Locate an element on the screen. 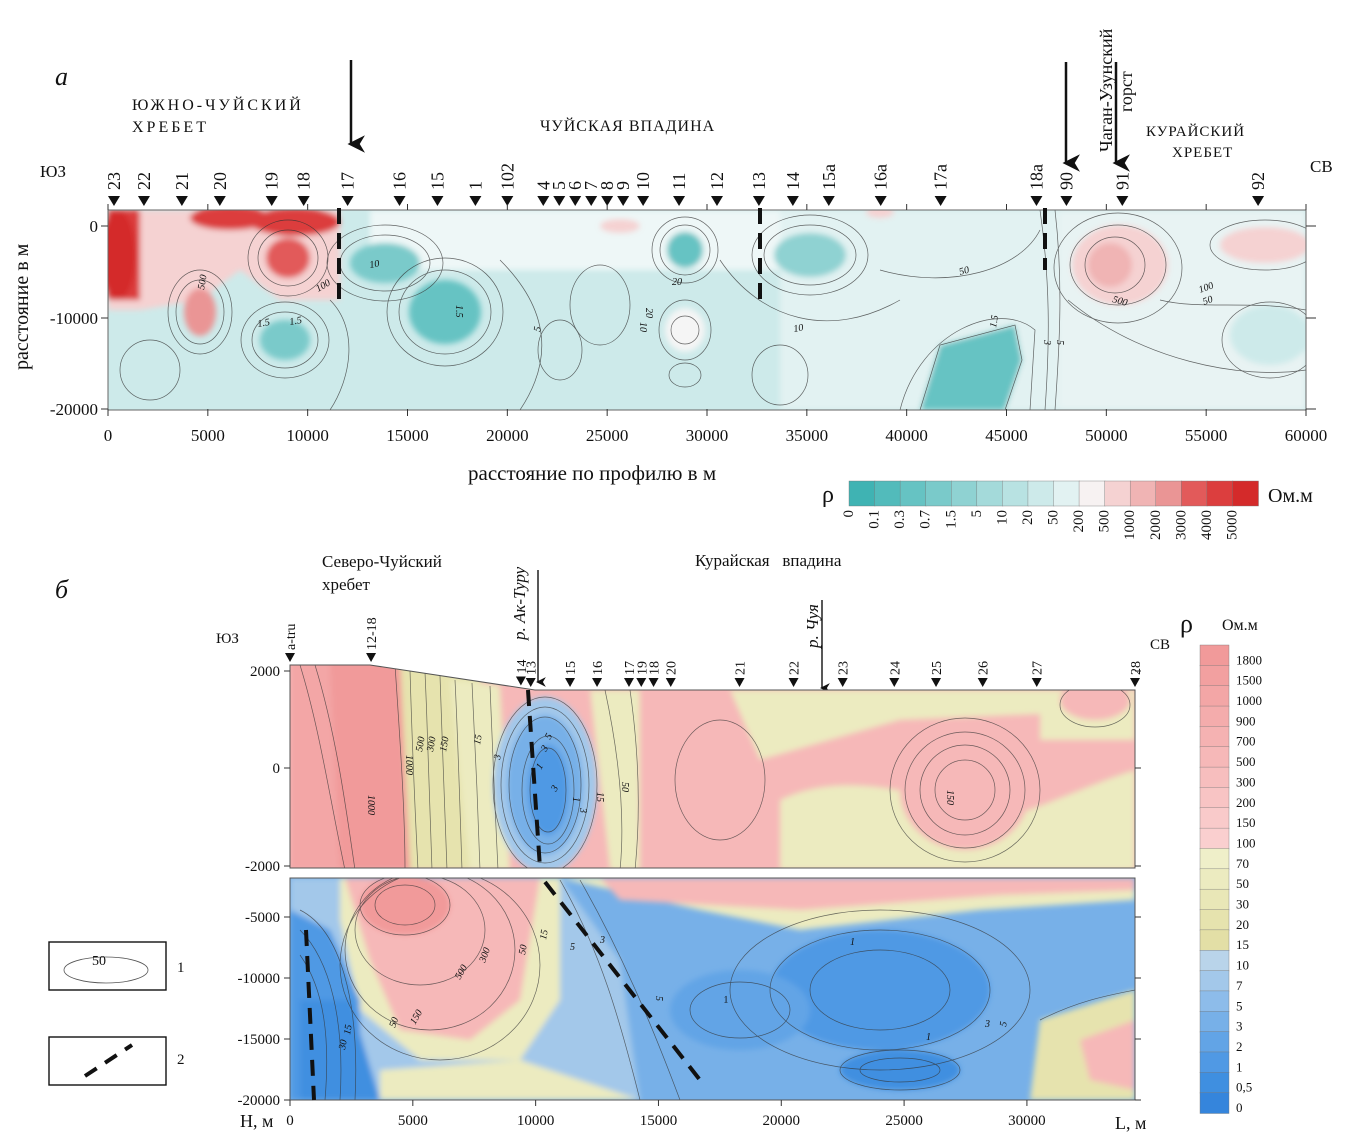 Image resolution: width=1348 pixels, height=1135 pixels. station-label-b: 12-18 is located at coordinates (372, 633).